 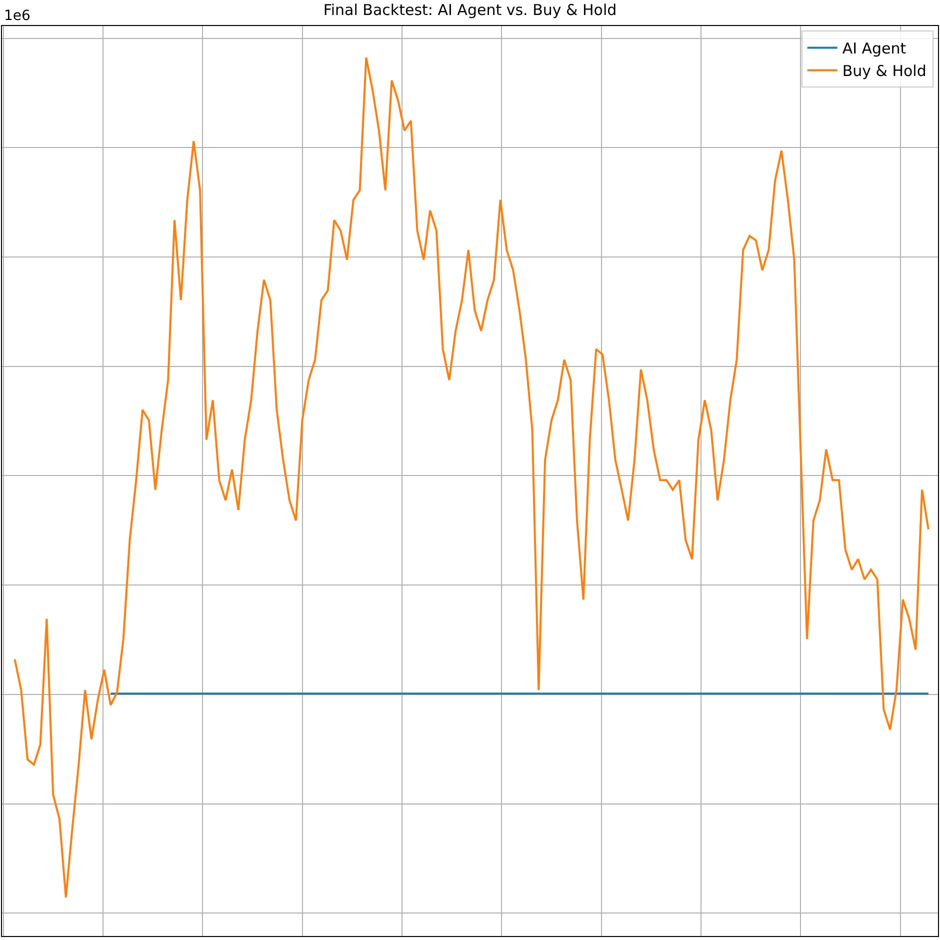 What do you see at coordinates (884, 71) in the screenshot?
I see `legend-label: Buy & Hold` at bounding box center [884, 71].